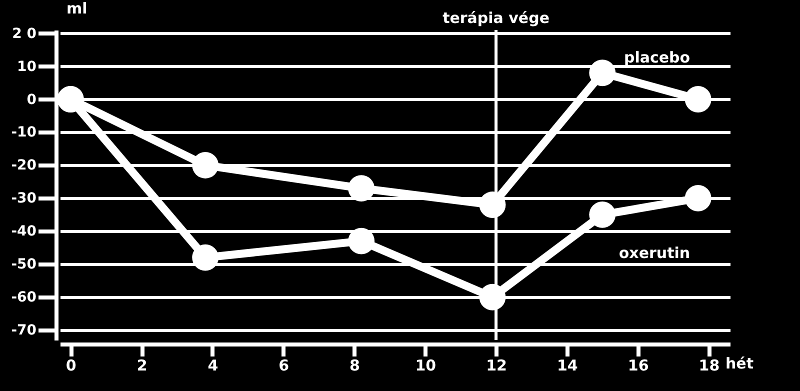 Image resolution: width=800 pixels, height=391 pixels. Describe the element at coordinates (496, 18) in the screenshot. I see `ref-line-label: terápia vége` at that location.